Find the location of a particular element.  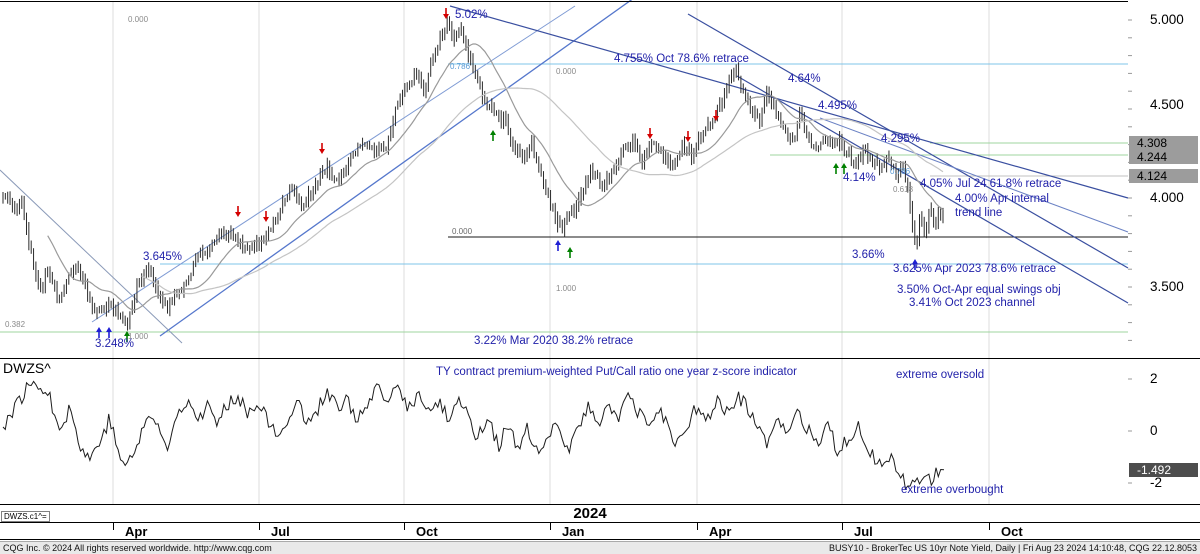

chart-annotation: 3.645% is located at coordinates (162, 257).